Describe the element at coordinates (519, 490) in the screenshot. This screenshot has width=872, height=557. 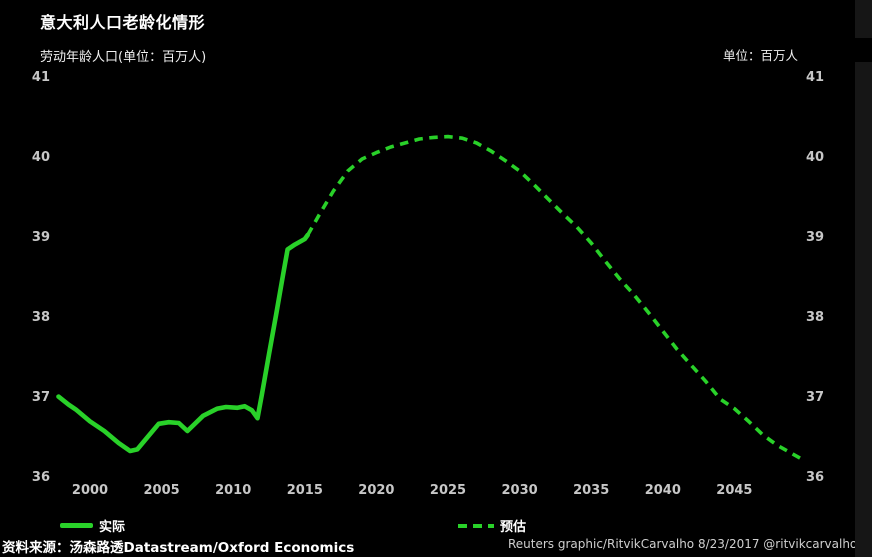
I see `x-axis-label: 2030` at that location.